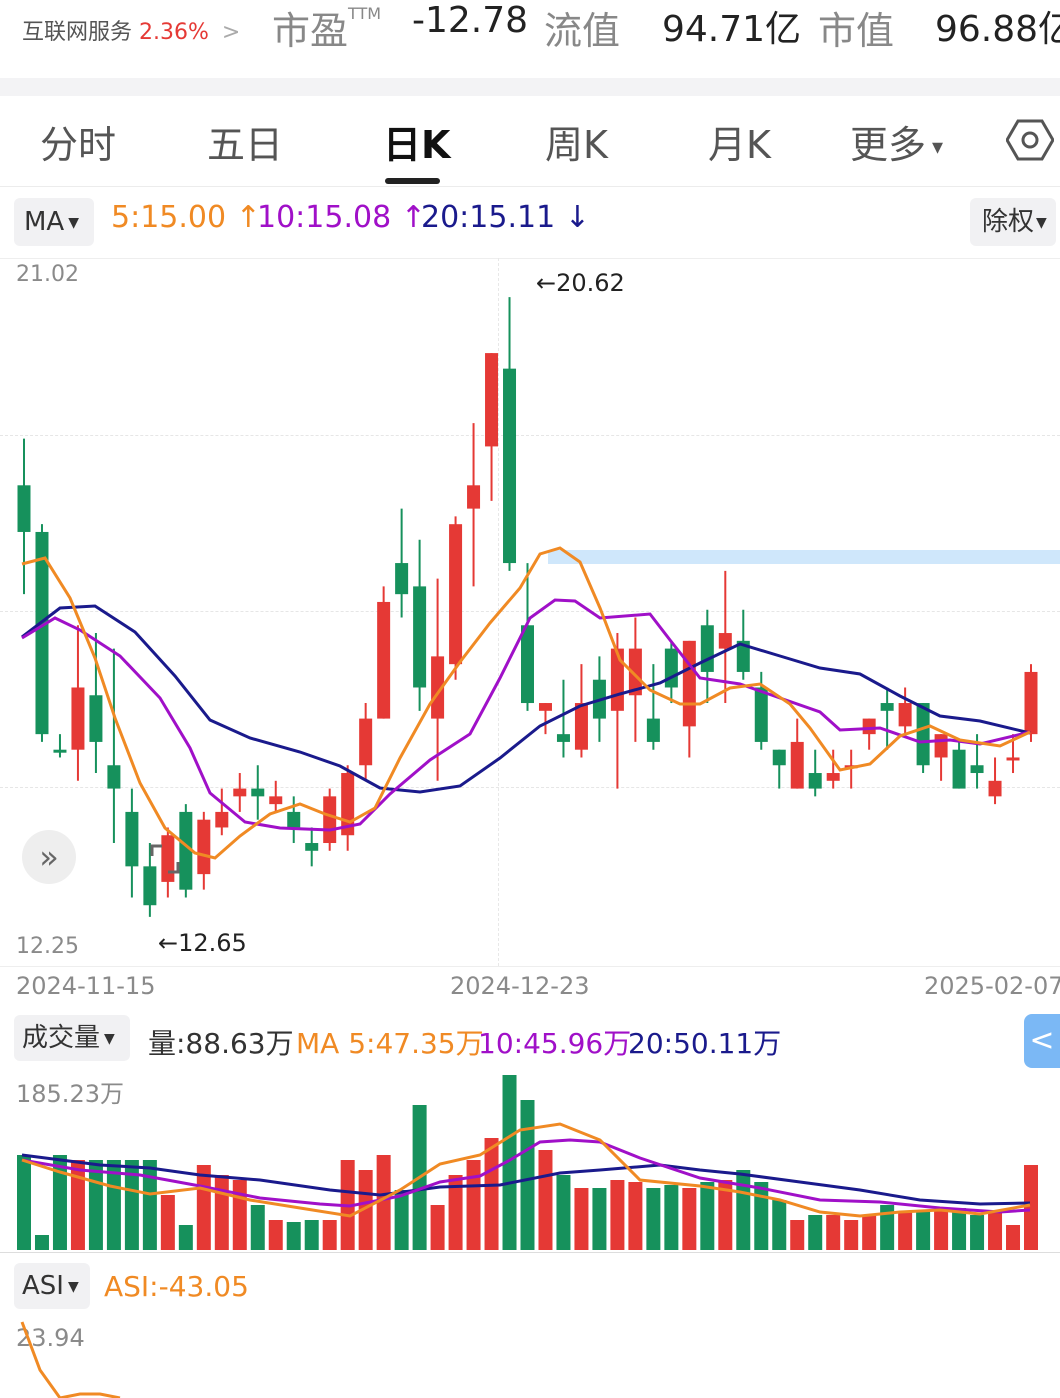 The image size is (1060, 1398). I want to click on tab-weekly-k: 周K, so click(576, 145).